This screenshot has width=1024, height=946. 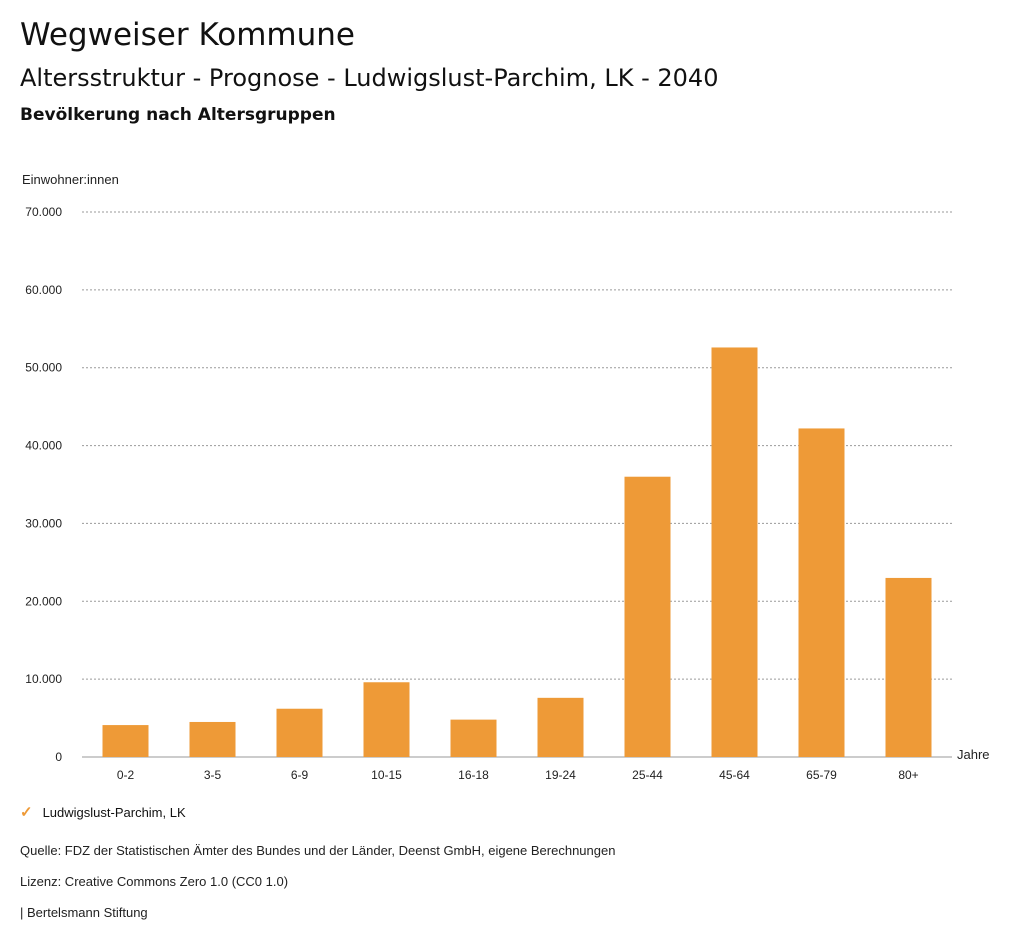 What do you see at coordinates (300, 775) in the screenshot?
I see `x-tick-label: 6-9` at bounding box center [300, 775].